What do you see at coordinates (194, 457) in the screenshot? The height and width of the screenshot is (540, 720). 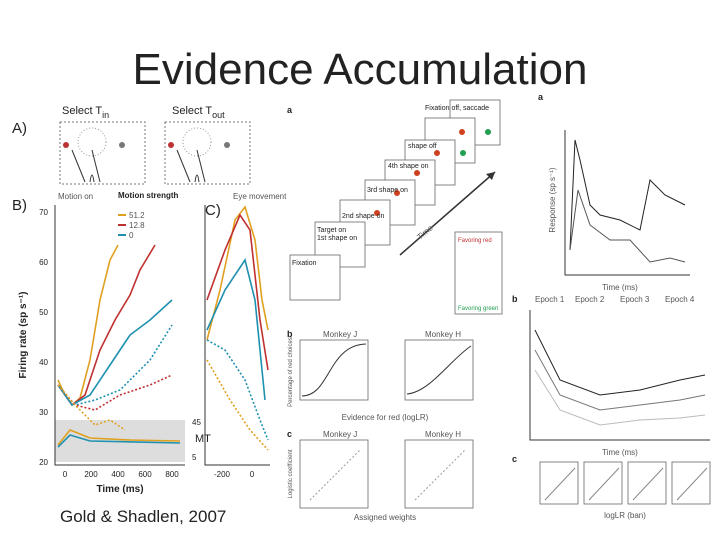 I see `mt-tick: 5` at bounding box center [194, 457].